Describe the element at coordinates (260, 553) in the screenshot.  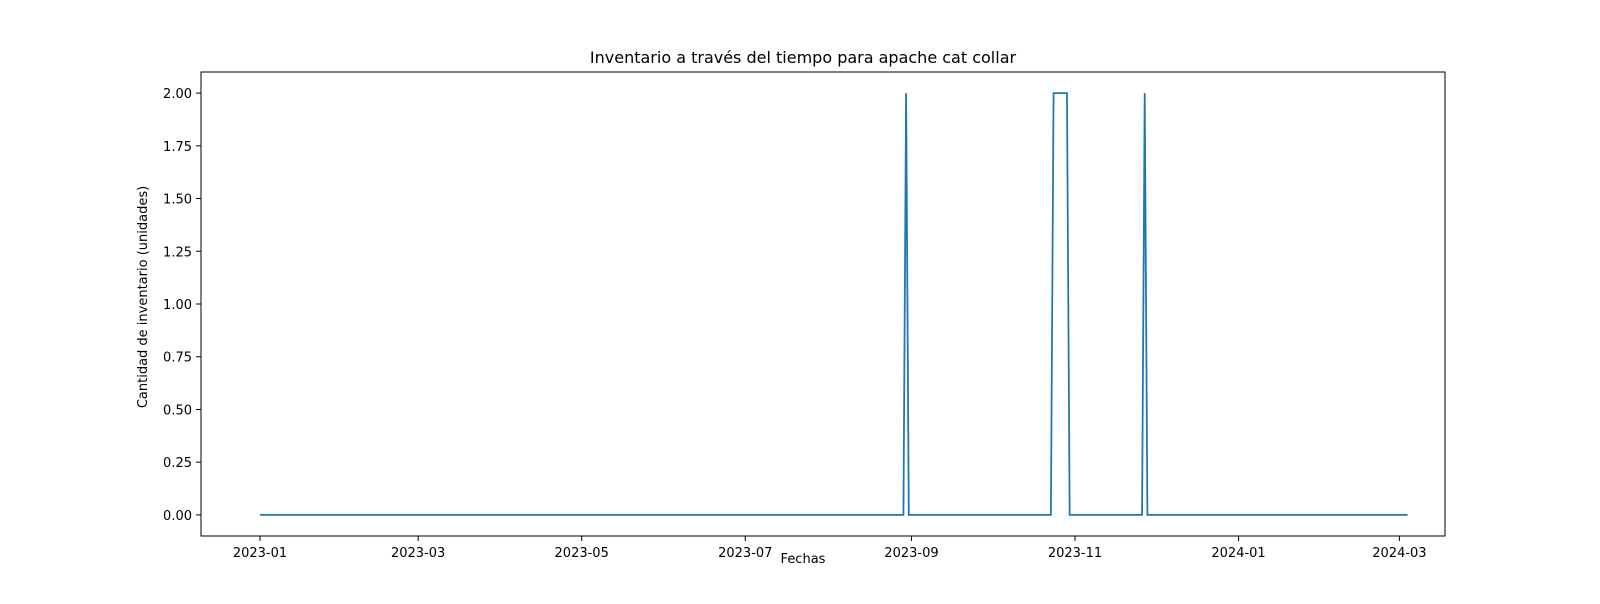
I see `x-tick-label: 2023-01` at that location.